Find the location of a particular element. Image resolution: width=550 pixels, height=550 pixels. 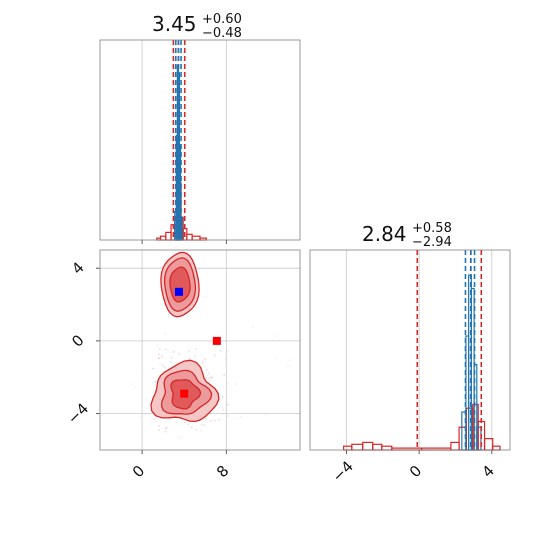

x-tick-label: −4 is located at coordinates (343, 471).